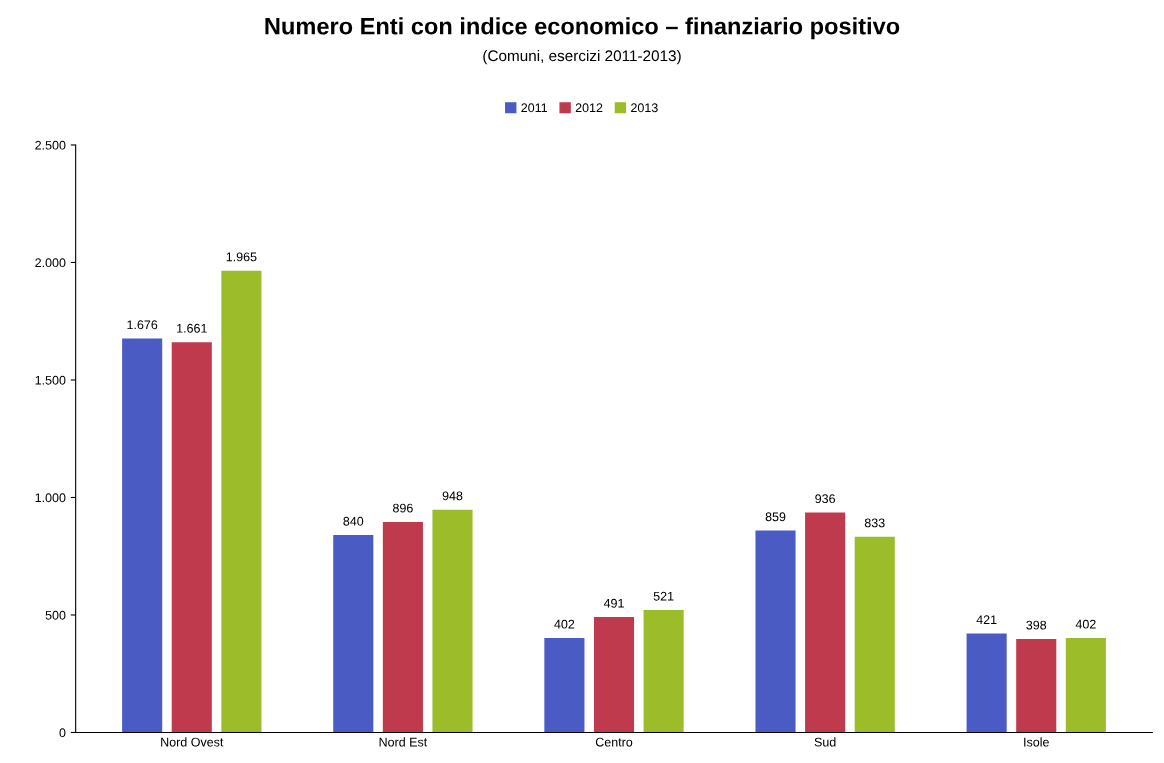 The width and height of the screenshot is (1164, 763). What do you see at coordinates (452, 496) in the screenshot?
I see `data-label: 948` at bounding box center [452, 496].